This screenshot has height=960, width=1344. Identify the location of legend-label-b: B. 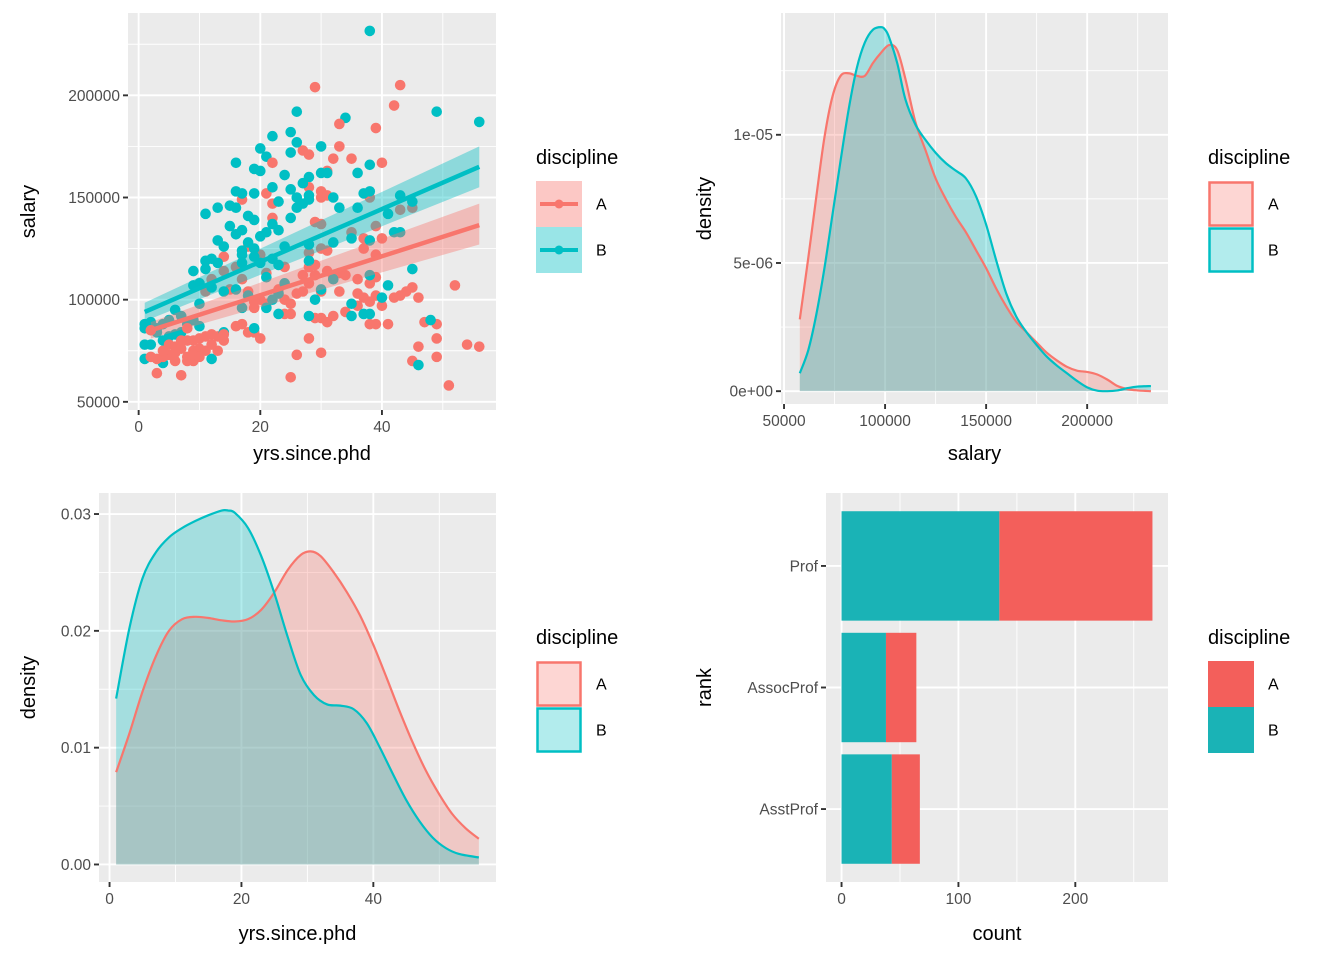
(1273, 251).